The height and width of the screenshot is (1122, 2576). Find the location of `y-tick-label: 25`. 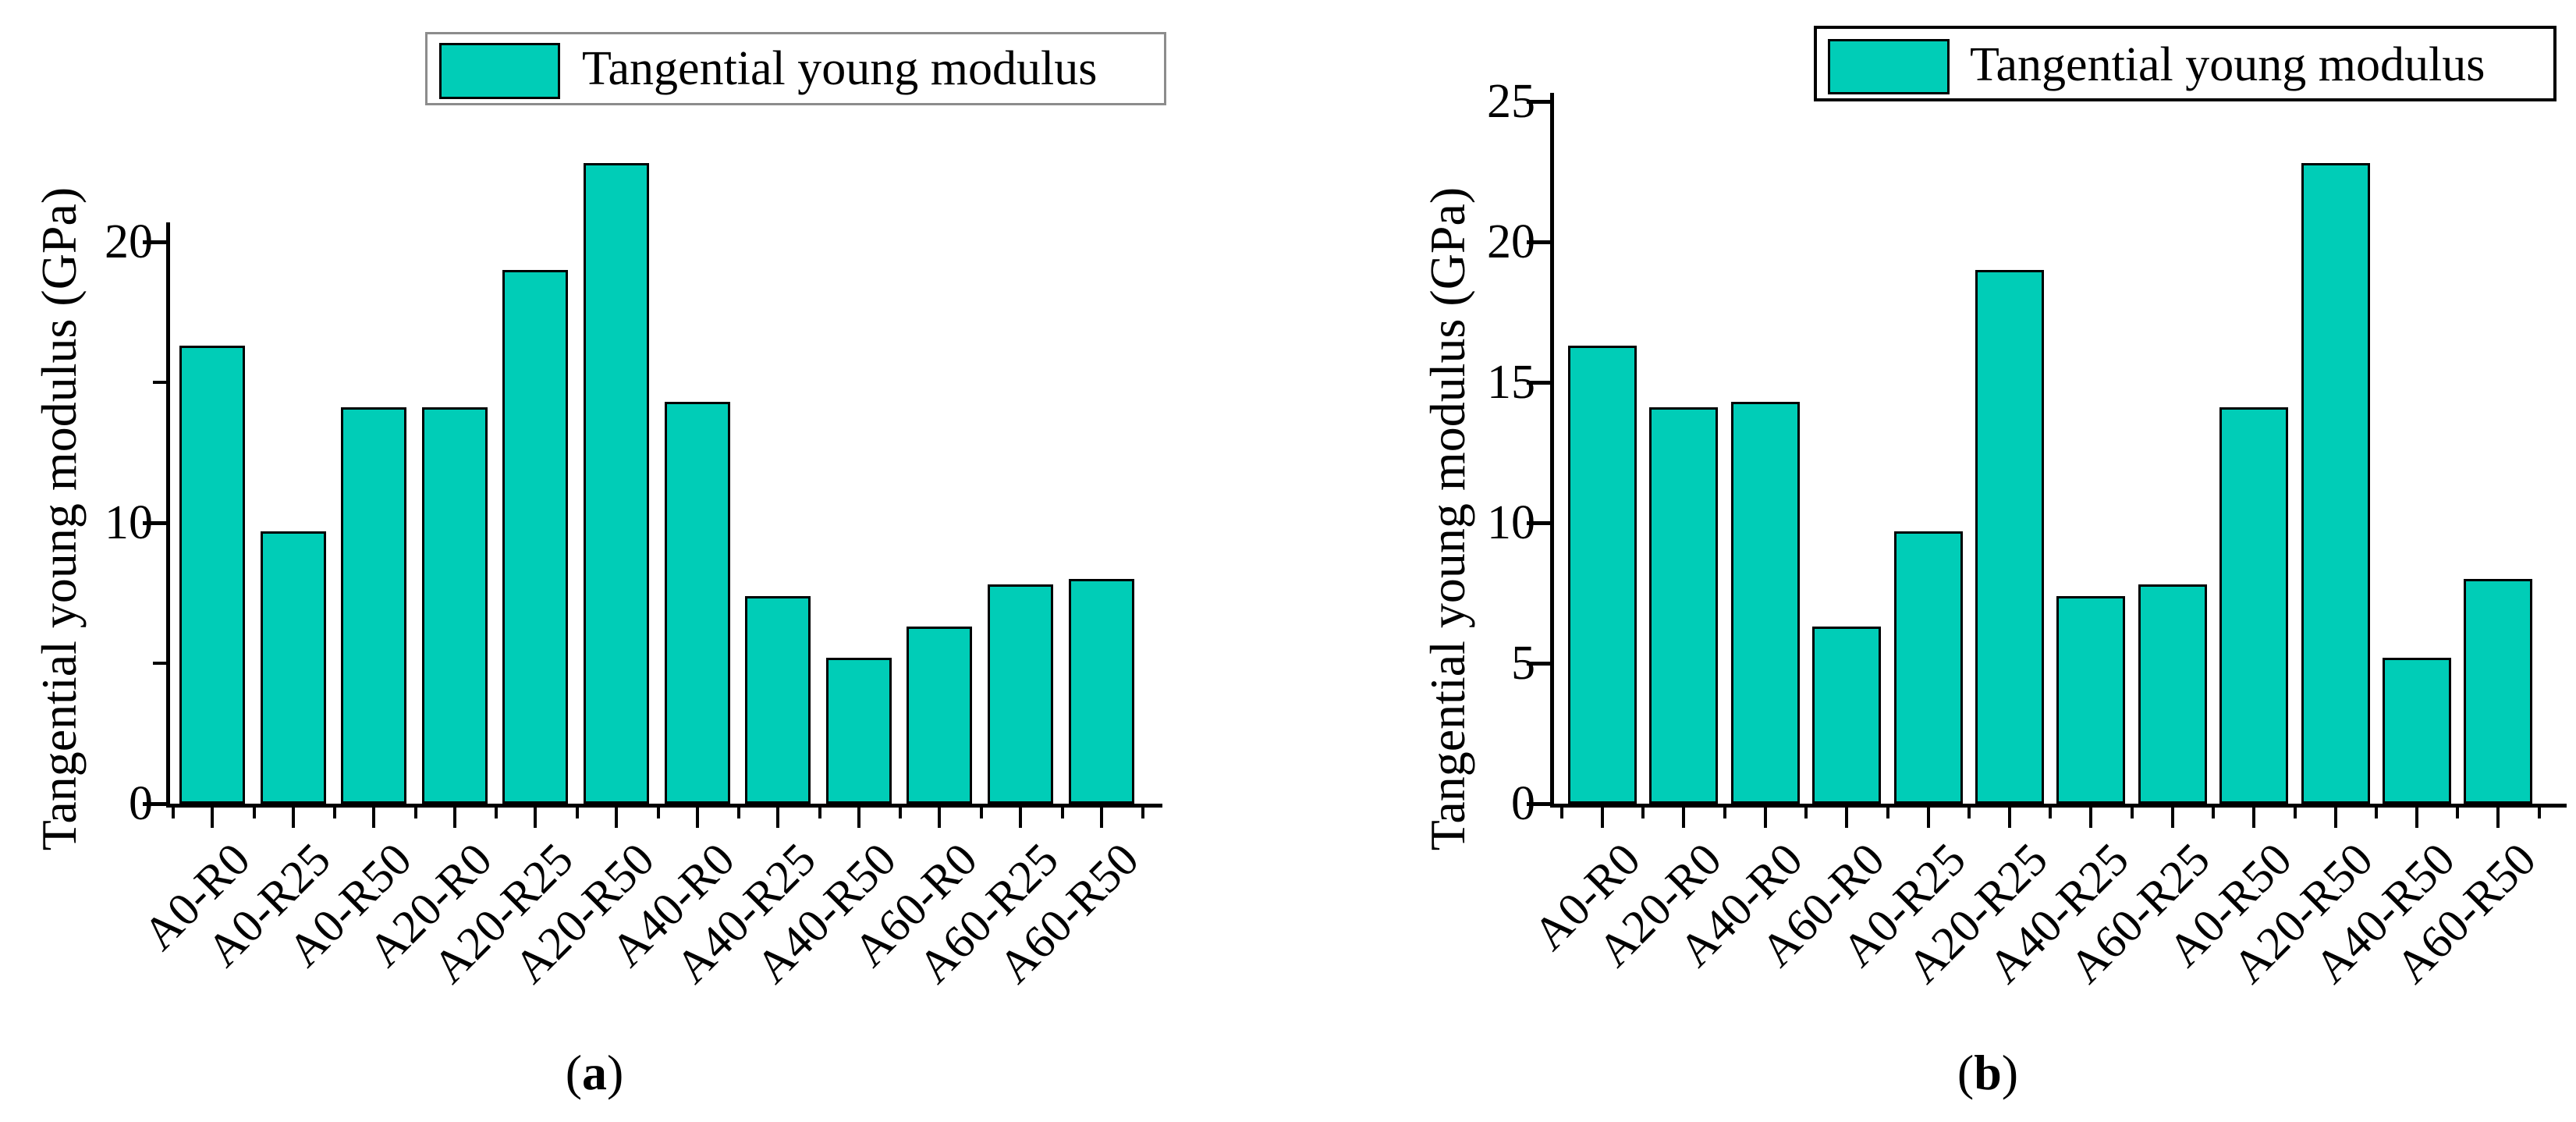

y-tick-label: 25 is located at coordinates (1511, 101).